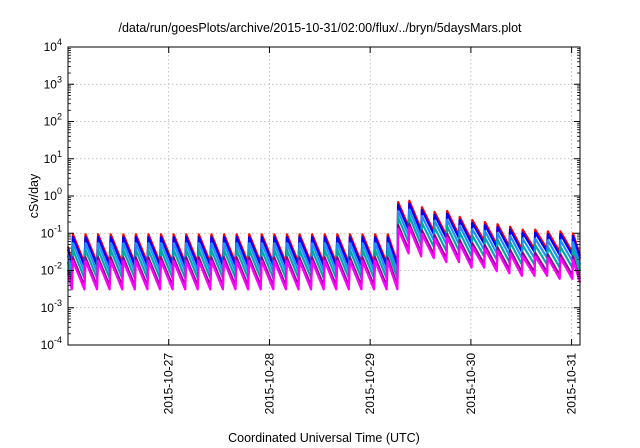 The image size is (640, 448). What do you see at coordinates (34, 195) in the screenshot?
I see `y-axis-label: cSv/day` at bounding box center [34, 195].